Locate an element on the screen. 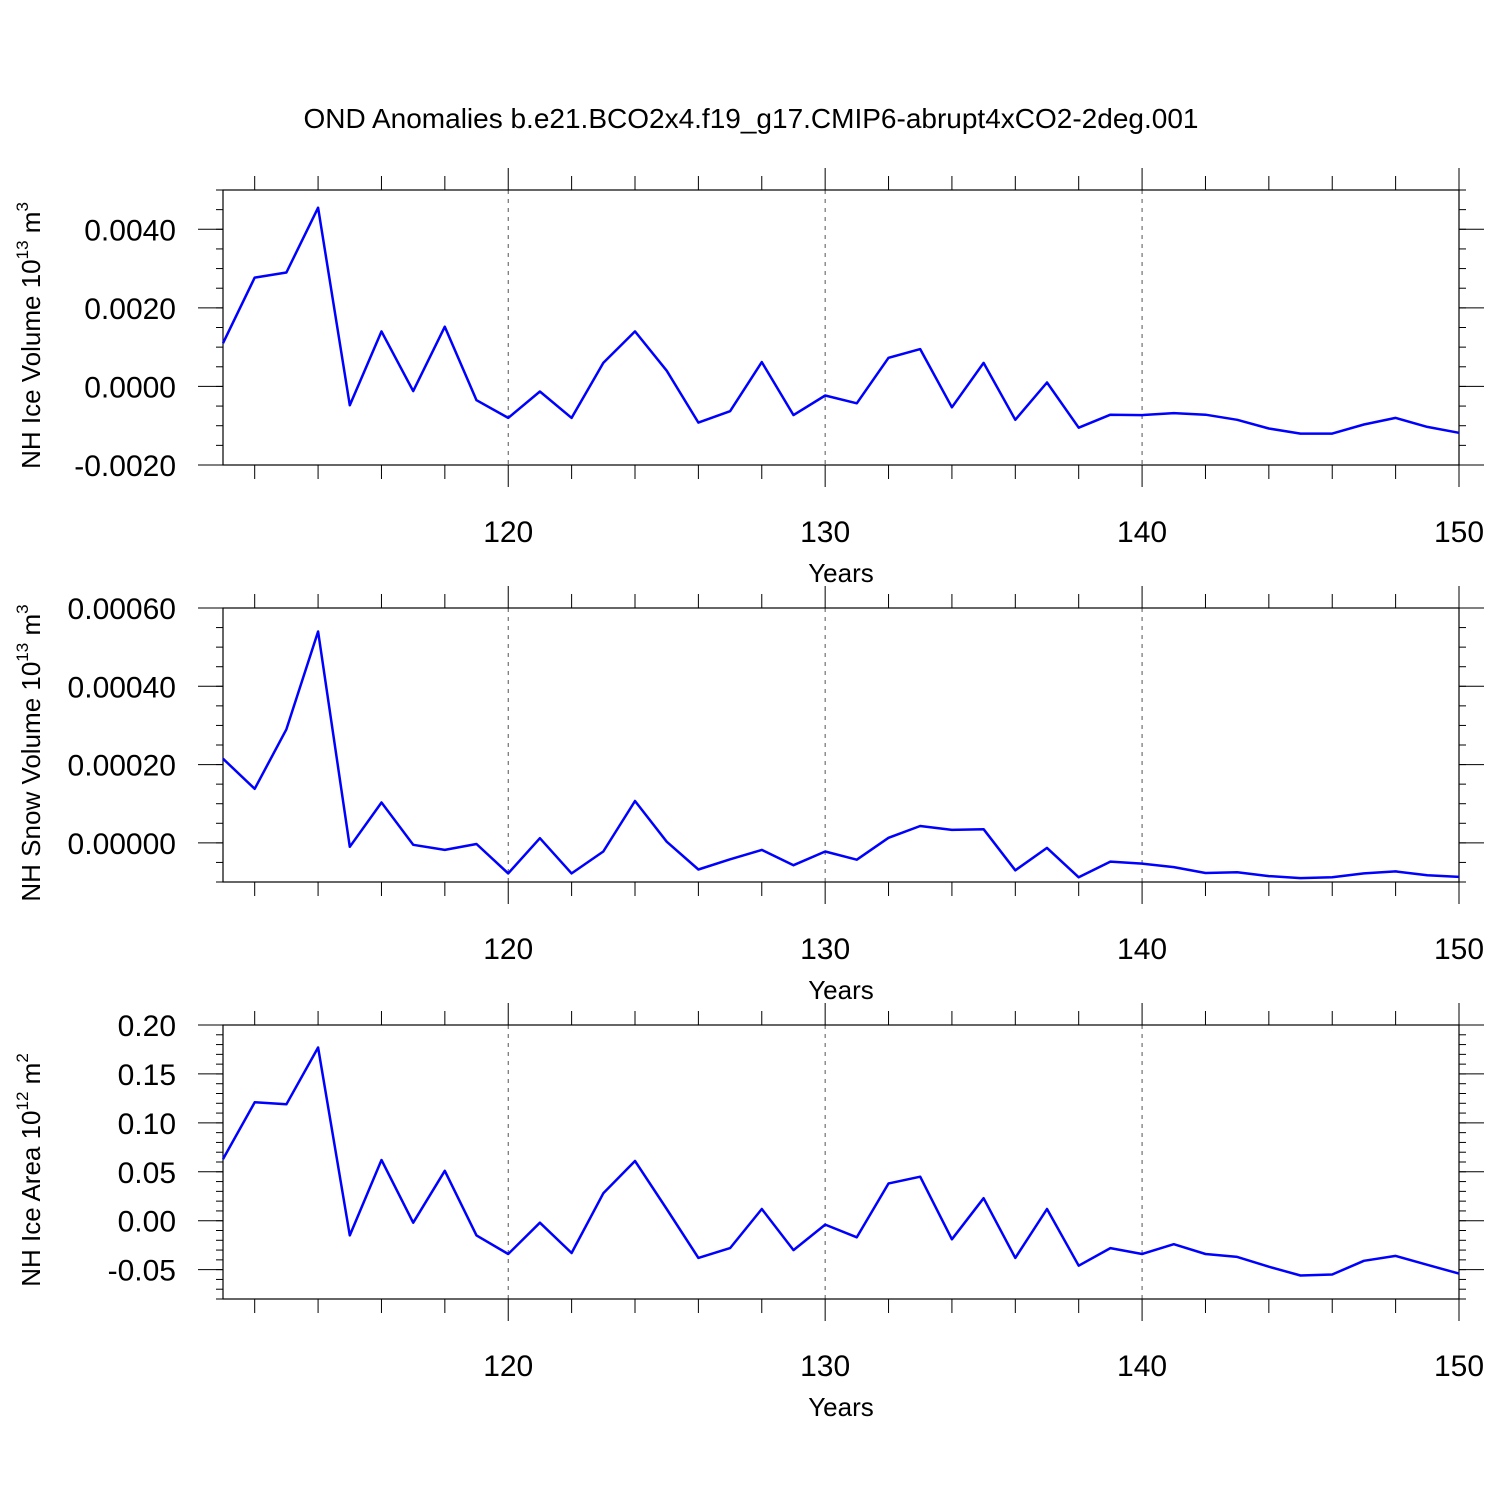 Image resolution: width=1500 pixels, height=1500 pixels. y-axis-label-part: NH Ice Volume 10 is located at coordinates (31, 364).